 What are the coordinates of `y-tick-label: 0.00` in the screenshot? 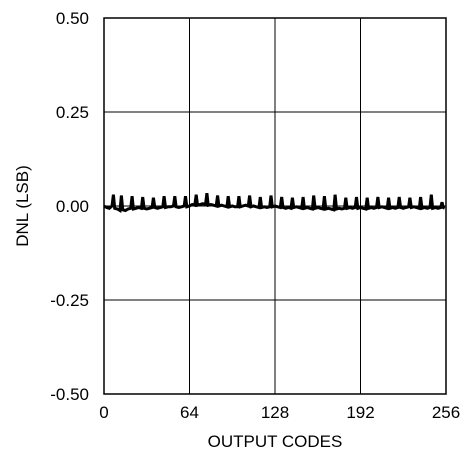 It's located at (72, 206).